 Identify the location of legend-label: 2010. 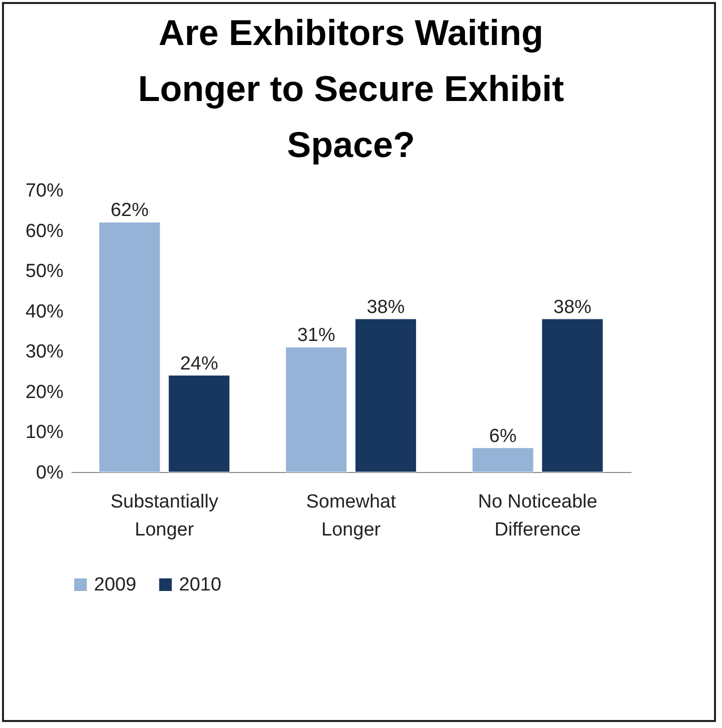
(200, 585).